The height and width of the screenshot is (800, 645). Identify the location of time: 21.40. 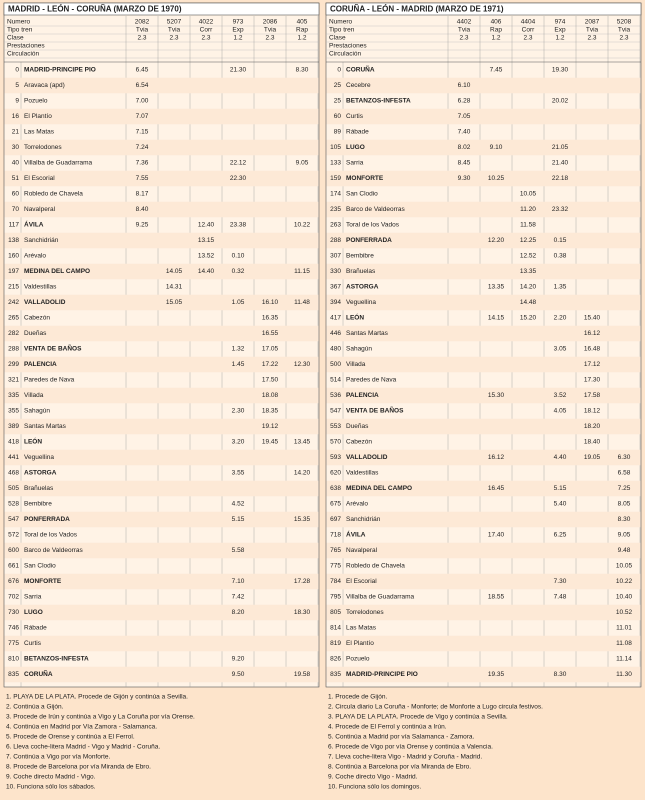
(560, 163).